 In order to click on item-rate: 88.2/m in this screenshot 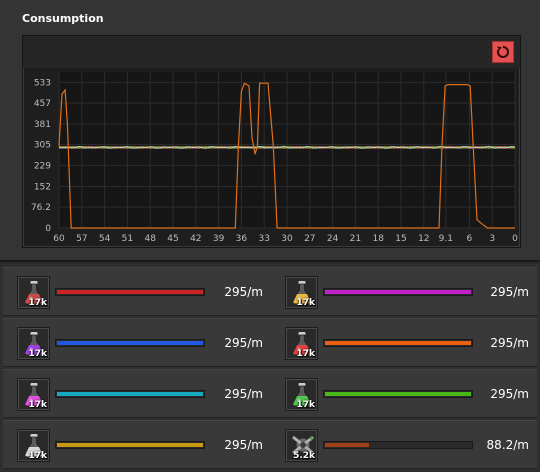, I will do `click(507, 445)`.